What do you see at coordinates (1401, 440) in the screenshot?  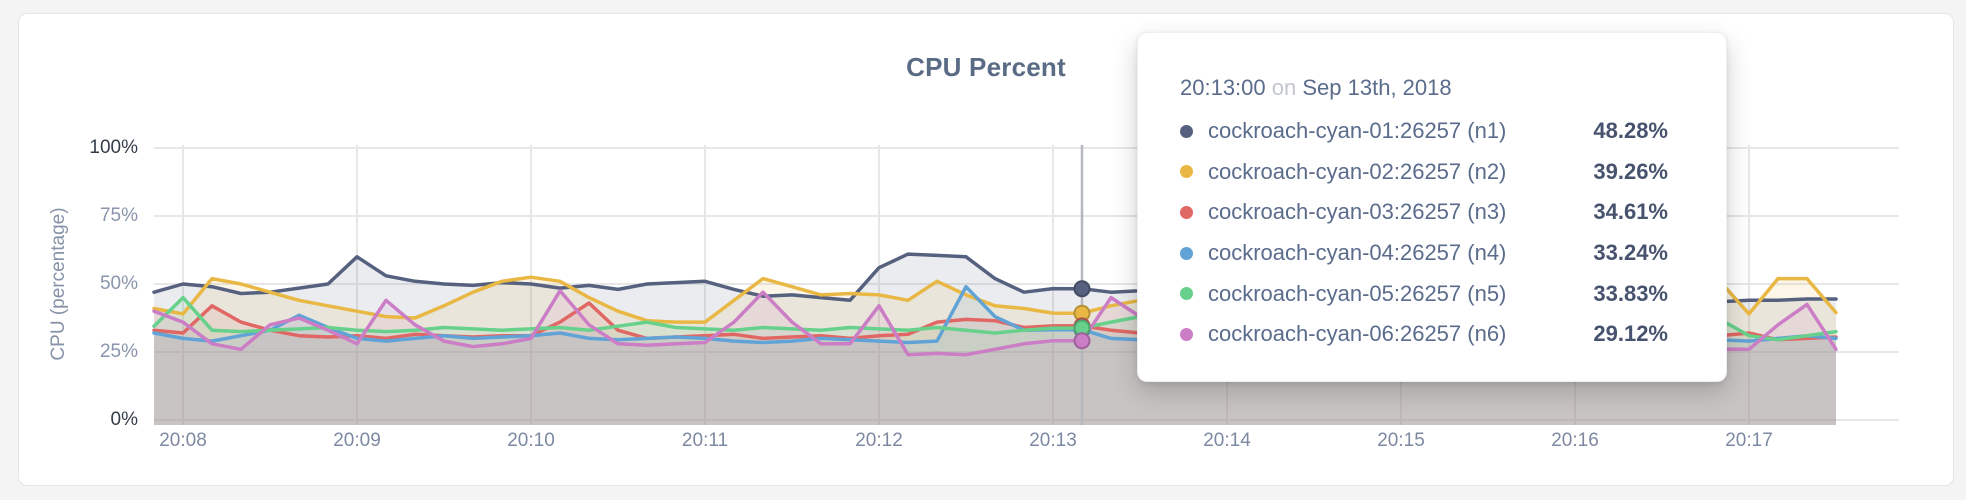 I see `x-tick-label: 20:15` at bounding box center [1401, 440].